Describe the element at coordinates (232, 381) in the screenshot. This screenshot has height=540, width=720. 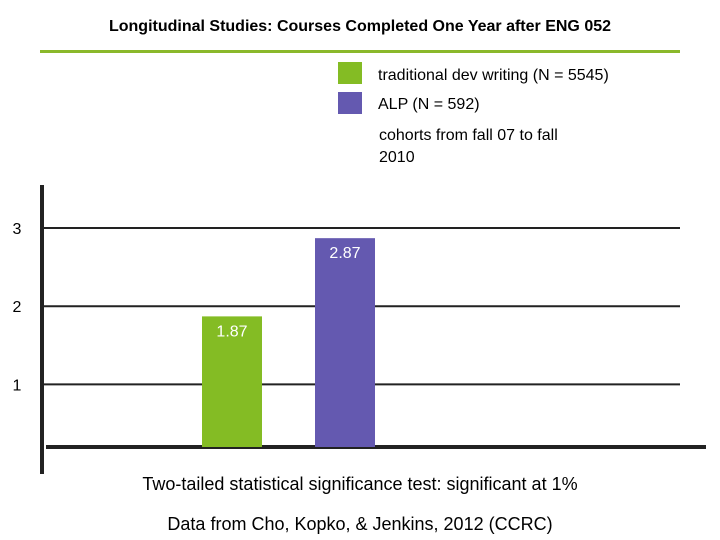
I see `bar-traditional` at that location.